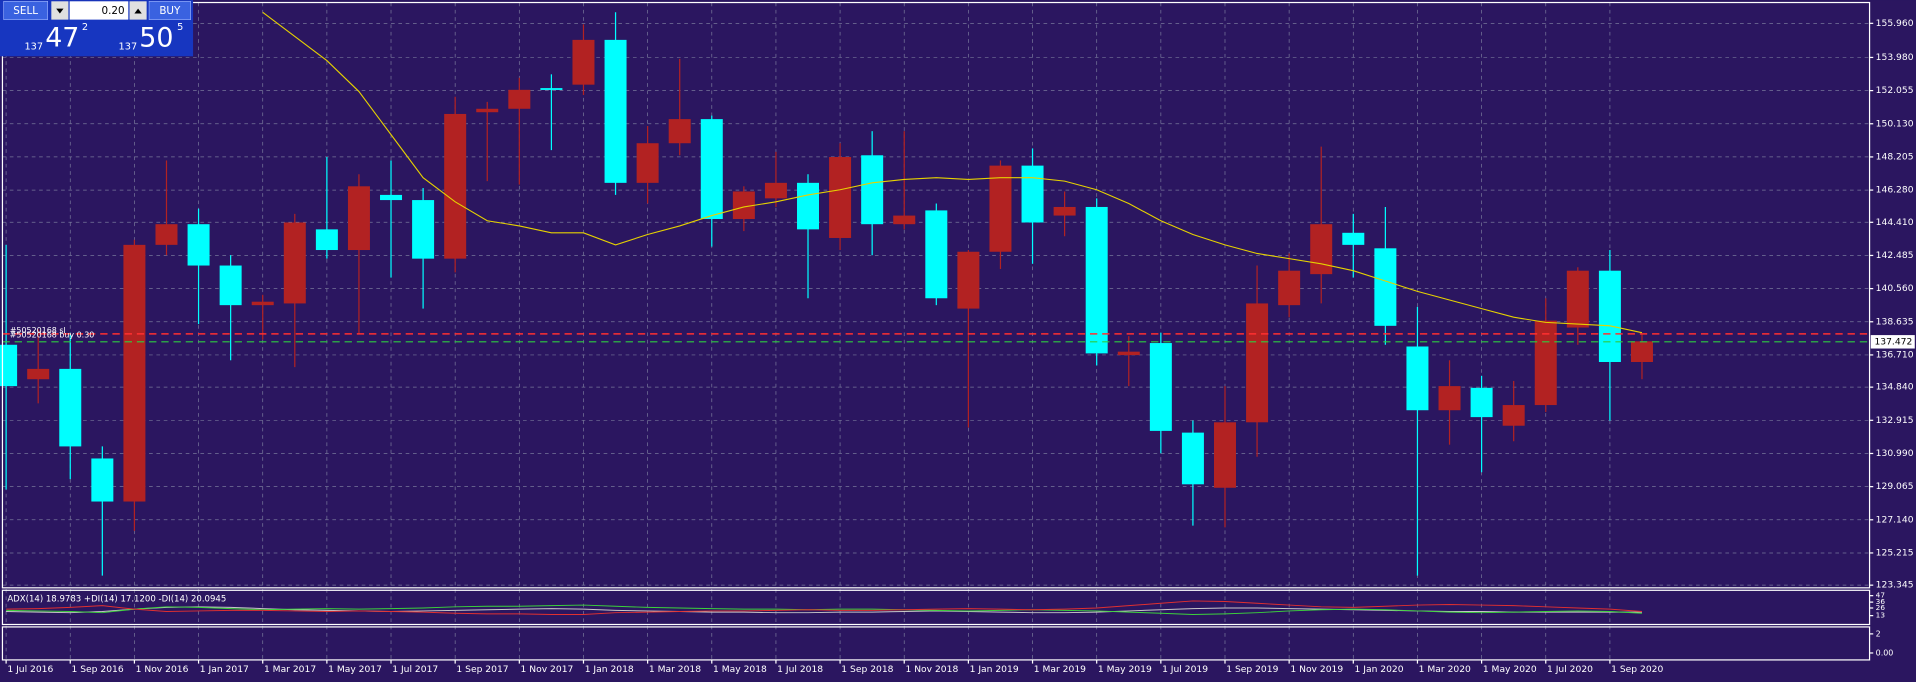 The width and height of the screenshot is (1916, 682). Describe the element at coordinates (740, 669) in the screenshot. I see `x-tick-label: 1 May 2018` at that location.